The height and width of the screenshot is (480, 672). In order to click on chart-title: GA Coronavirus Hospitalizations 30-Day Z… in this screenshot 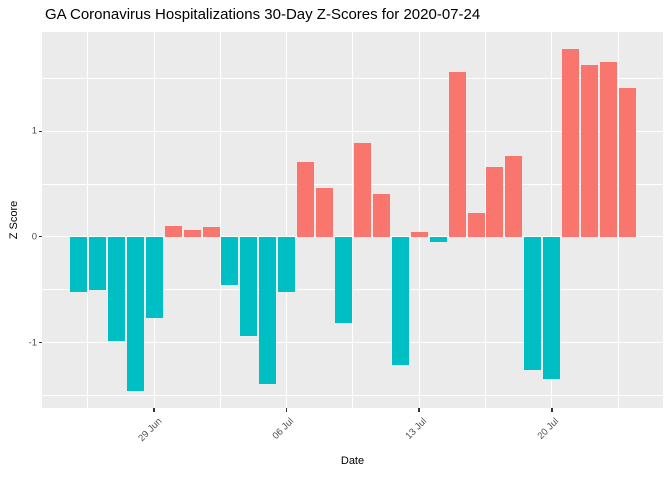, I will do `click(263, 14)`.